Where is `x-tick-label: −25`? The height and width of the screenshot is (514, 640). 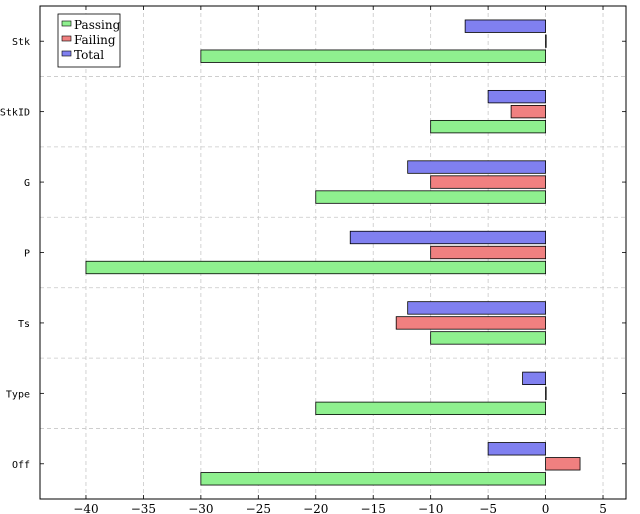
x-tick-label: −25 is located at coordinates (258, 508).